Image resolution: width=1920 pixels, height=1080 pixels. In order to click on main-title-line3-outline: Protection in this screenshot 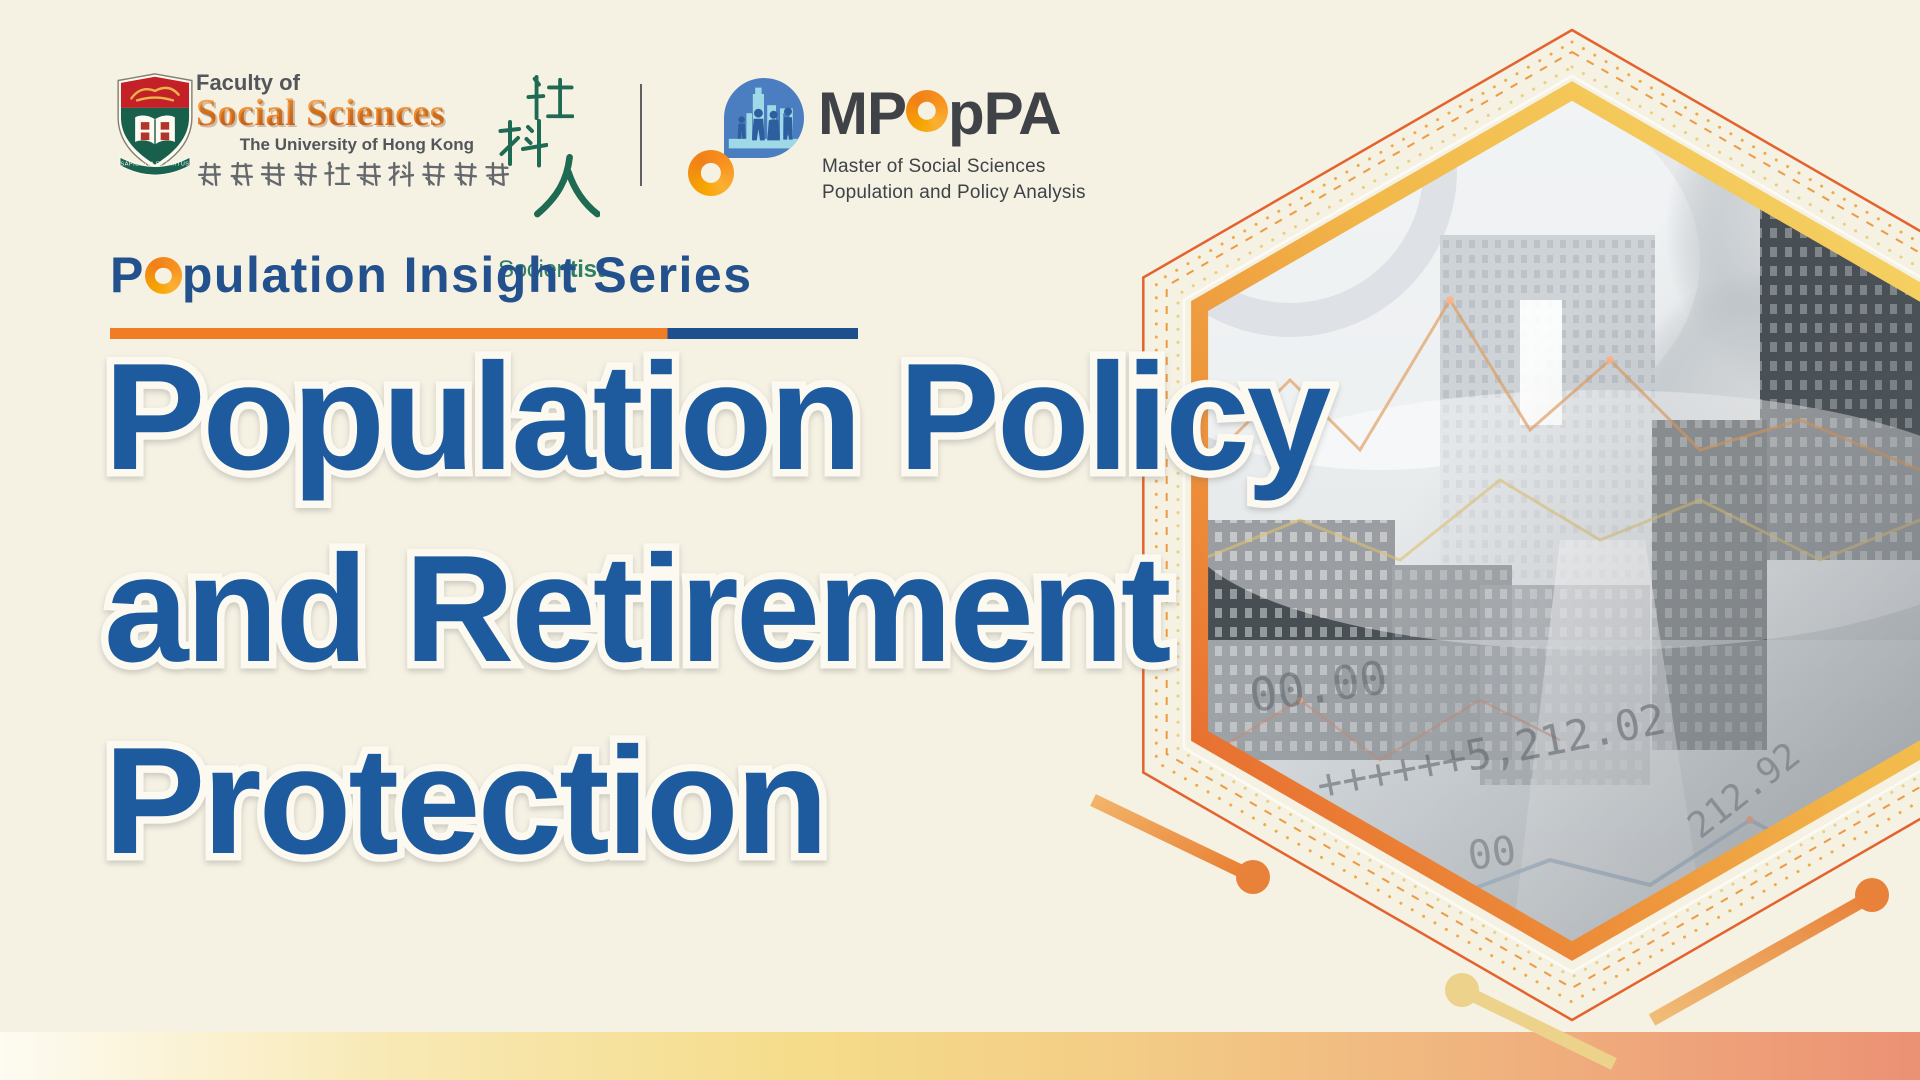, I will do `click(467, 801)`.